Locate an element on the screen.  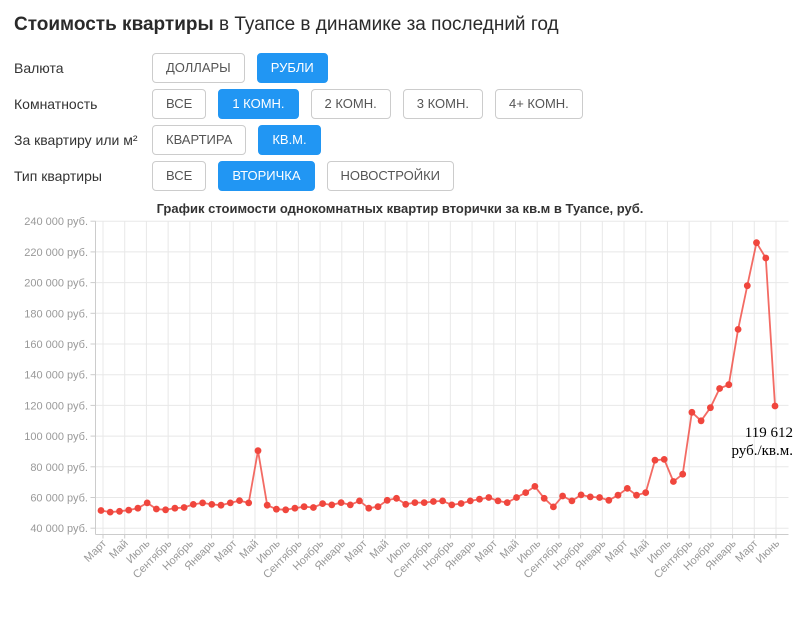
filter-option-flat-type-secondary: ВТОРИЧКА is located at coordinates (266, 176).